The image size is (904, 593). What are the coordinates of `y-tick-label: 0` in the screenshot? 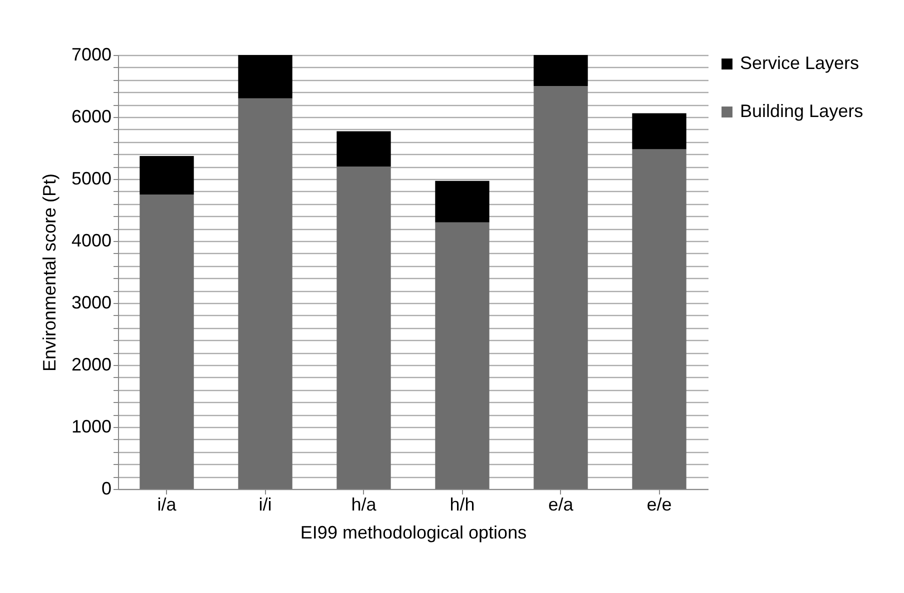 It's located at (106, 488).